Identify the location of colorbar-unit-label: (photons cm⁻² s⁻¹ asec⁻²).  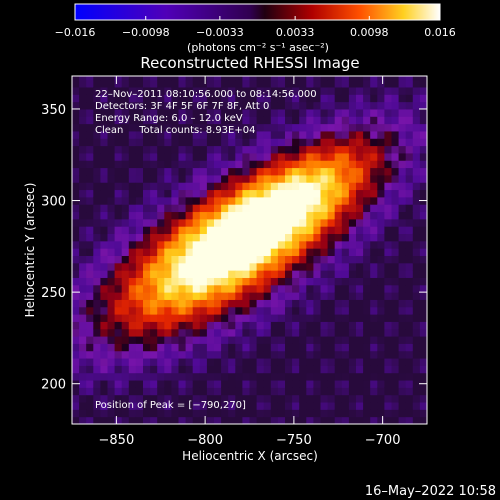
(258, 47).